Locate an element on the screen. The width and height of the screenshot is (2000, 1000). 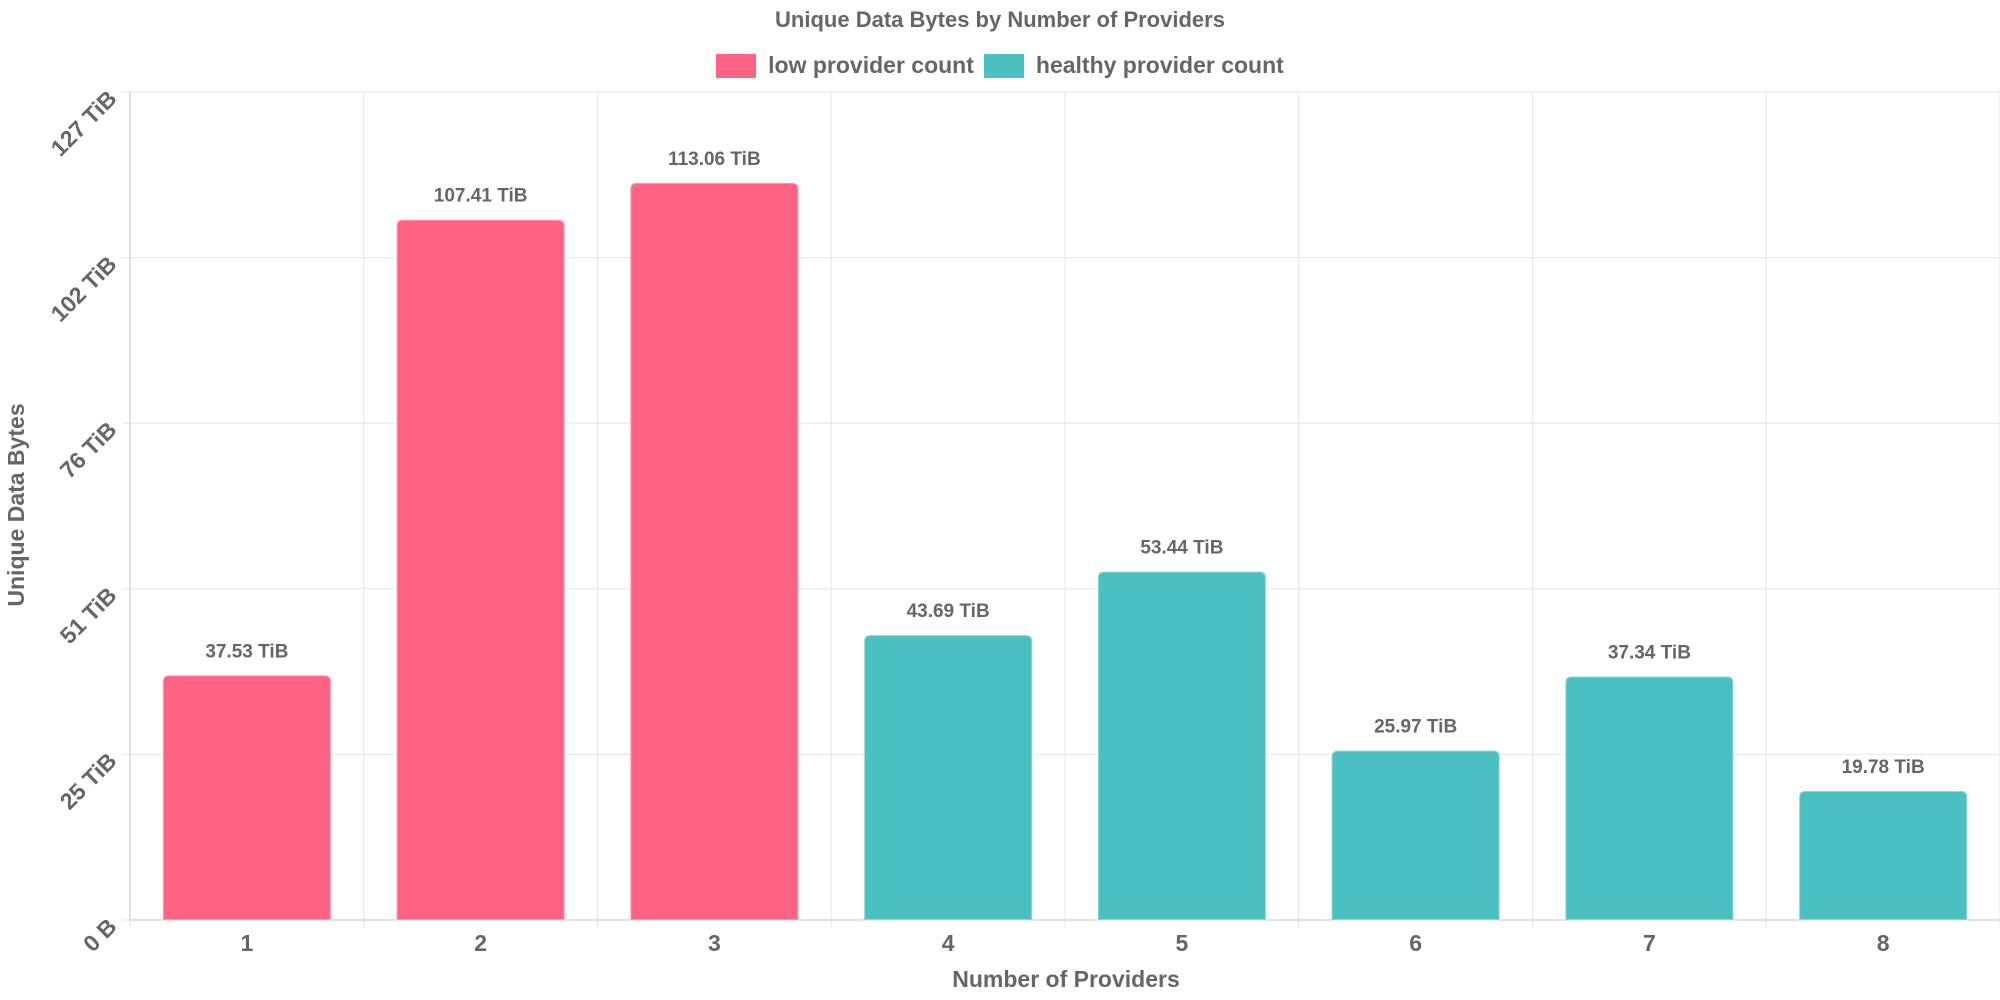
y-tick-label: 127 TiB is located at coordinates (84, 123).